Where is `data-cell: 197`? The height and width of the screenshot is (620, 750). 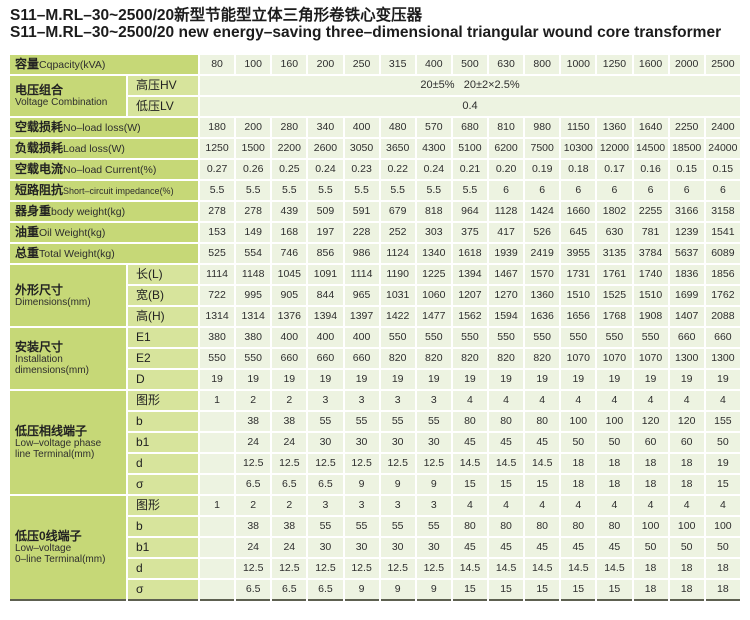
data-cell: 197 is located at coordinates (325, 232).